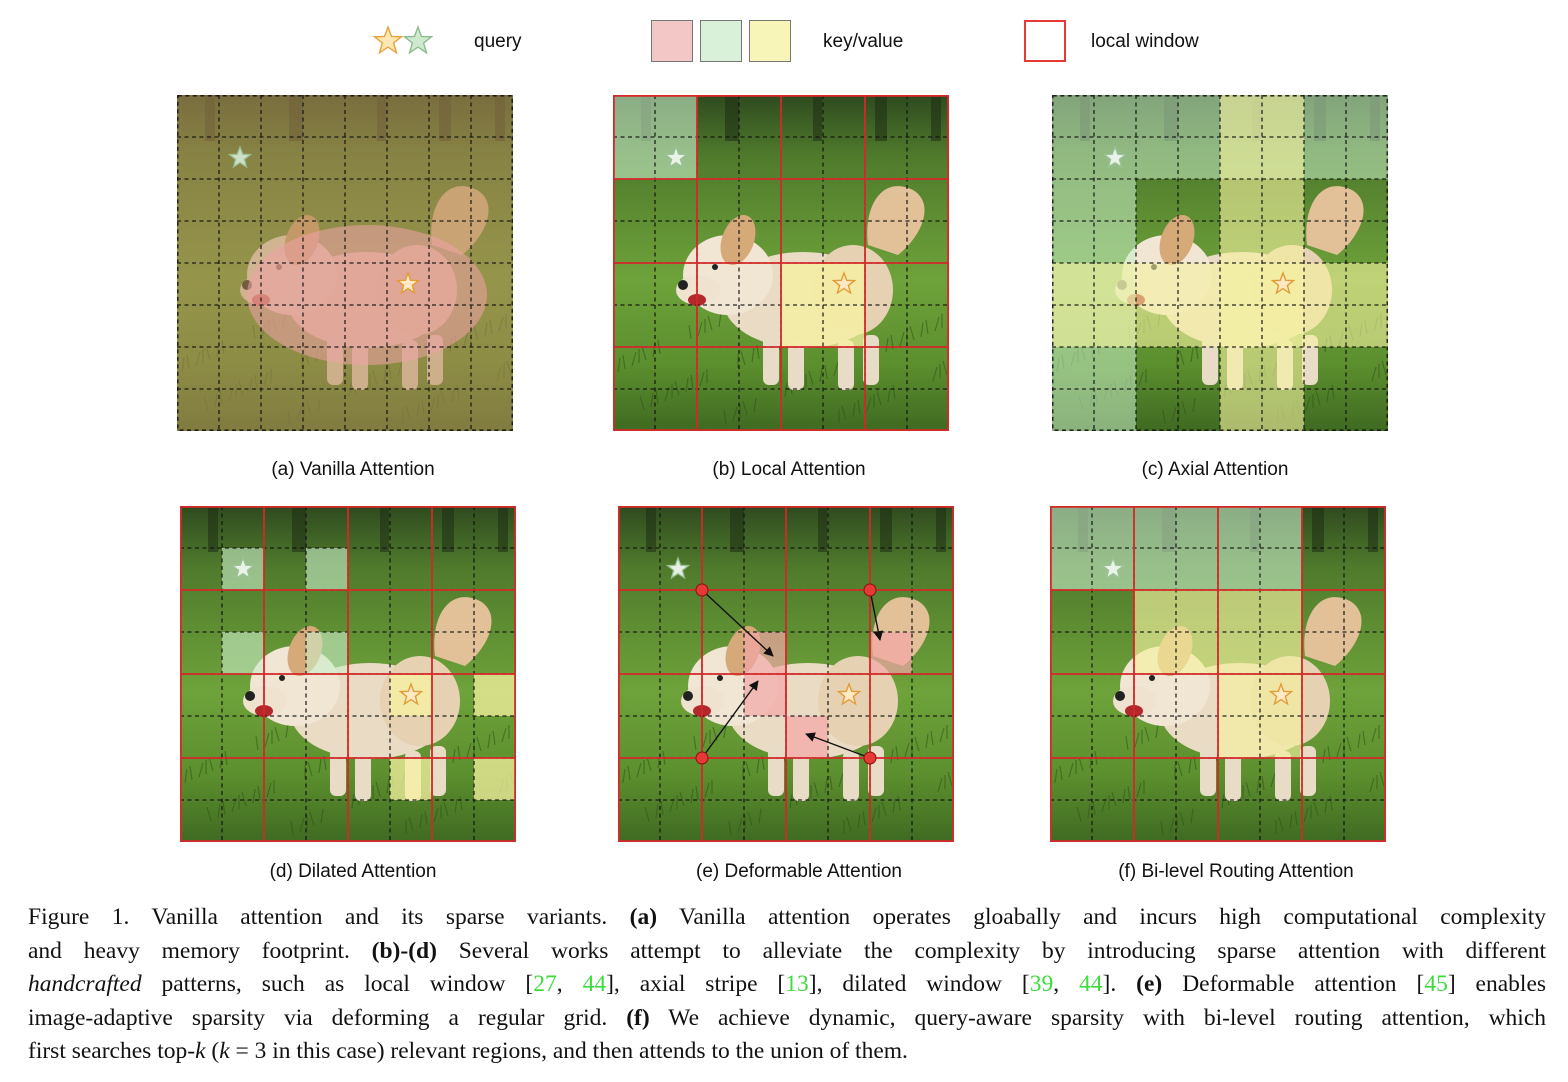  I want to click on caption-dilated-attention: (d) Dilated Attention, so click(353, 871).